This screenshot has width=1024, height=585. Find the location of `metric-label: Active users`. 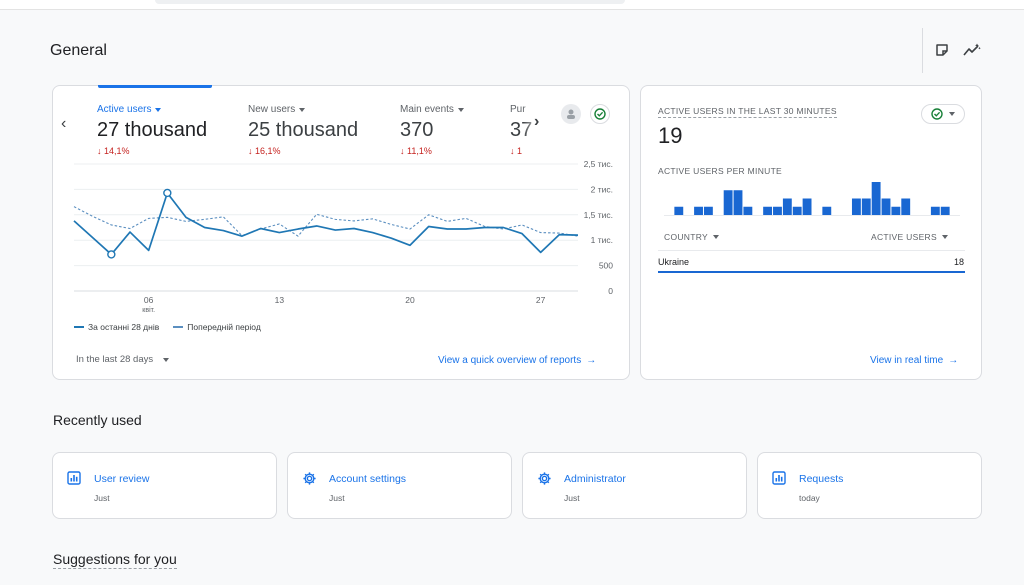

metric-label: Active users is located at coordinates (124, 109).